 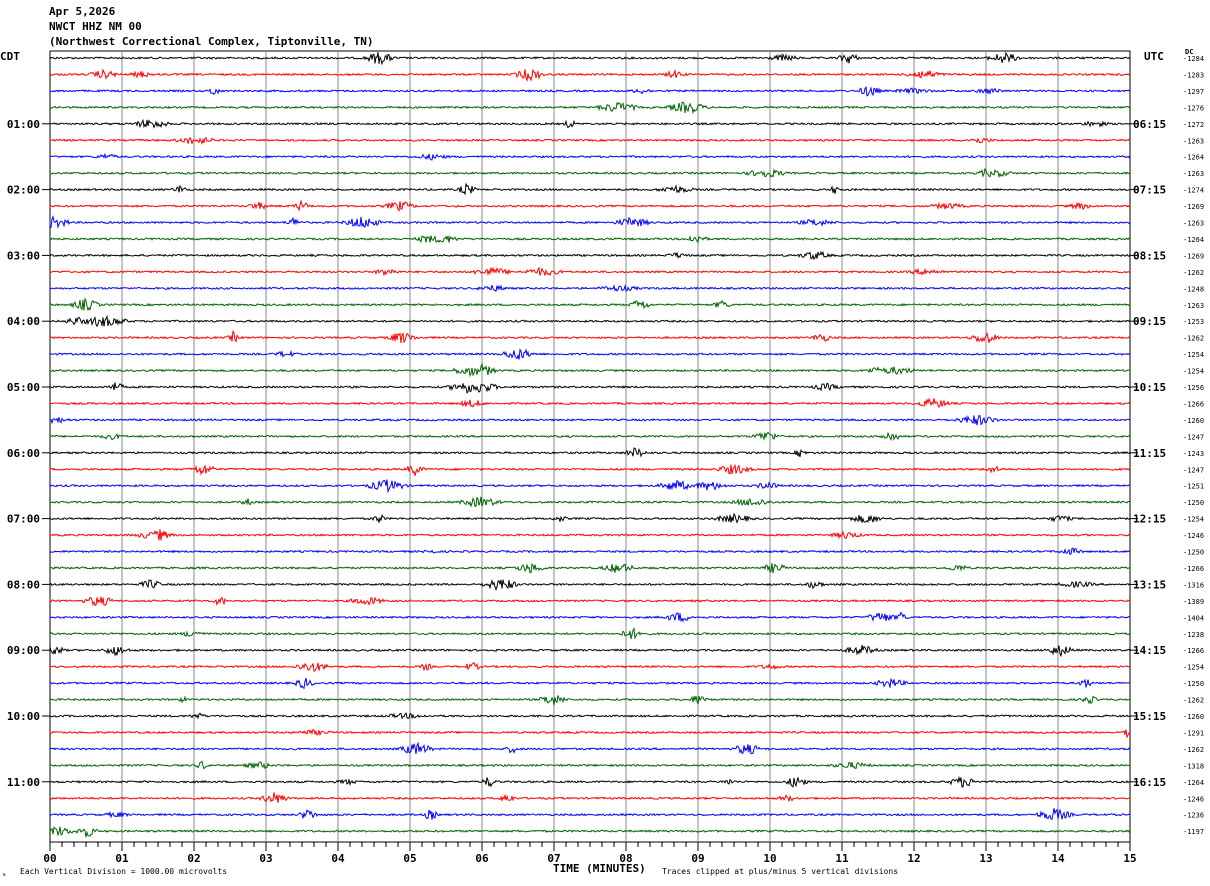 What do you see at coordinates (1193, 832) in the screenshot?
I see `dc-offset-label: -1197` at bounding box center [1193, 832].